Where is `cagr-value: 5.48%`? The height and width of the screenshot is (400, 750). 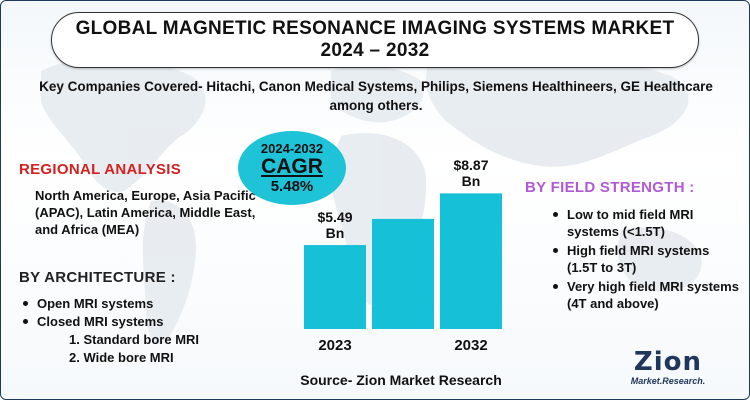
cagr-value: 5.48% is located at coordinates (292, 186).